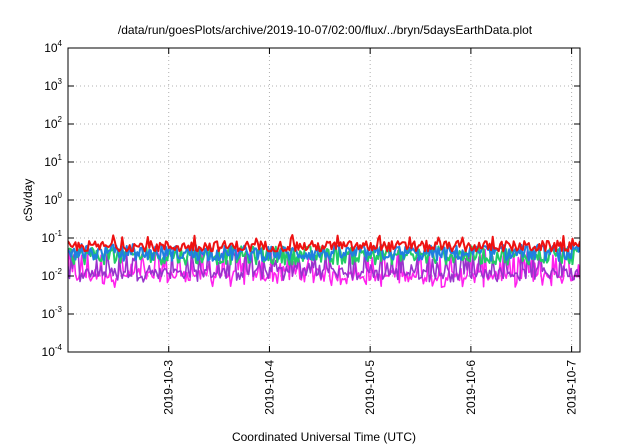 The height and width of the screenshot is (448, 640). I want to click on y-tick-exponent: -2, so click(59, 271).